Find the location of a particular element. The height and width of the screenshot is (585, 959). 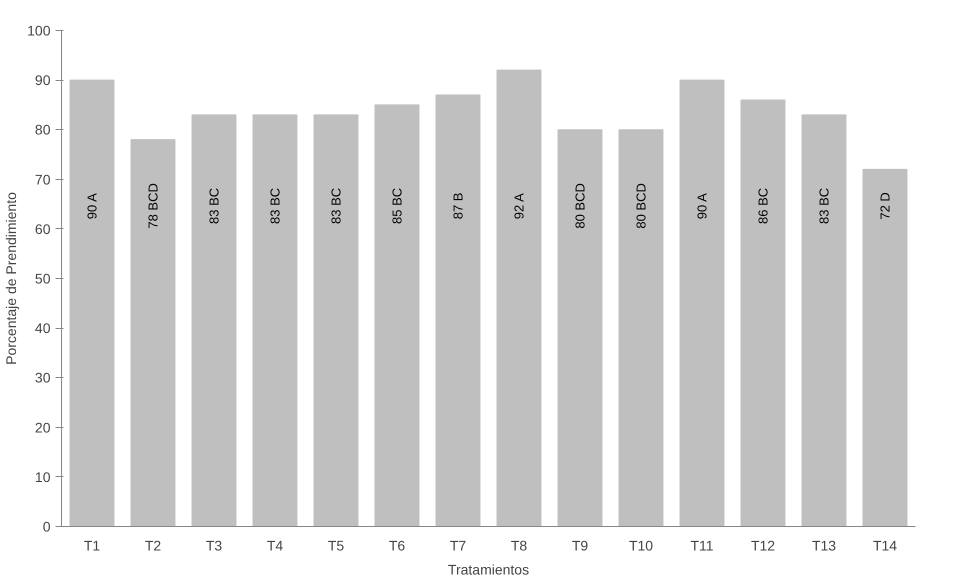

data-label: 72 D is located at coordinates (885, 206).